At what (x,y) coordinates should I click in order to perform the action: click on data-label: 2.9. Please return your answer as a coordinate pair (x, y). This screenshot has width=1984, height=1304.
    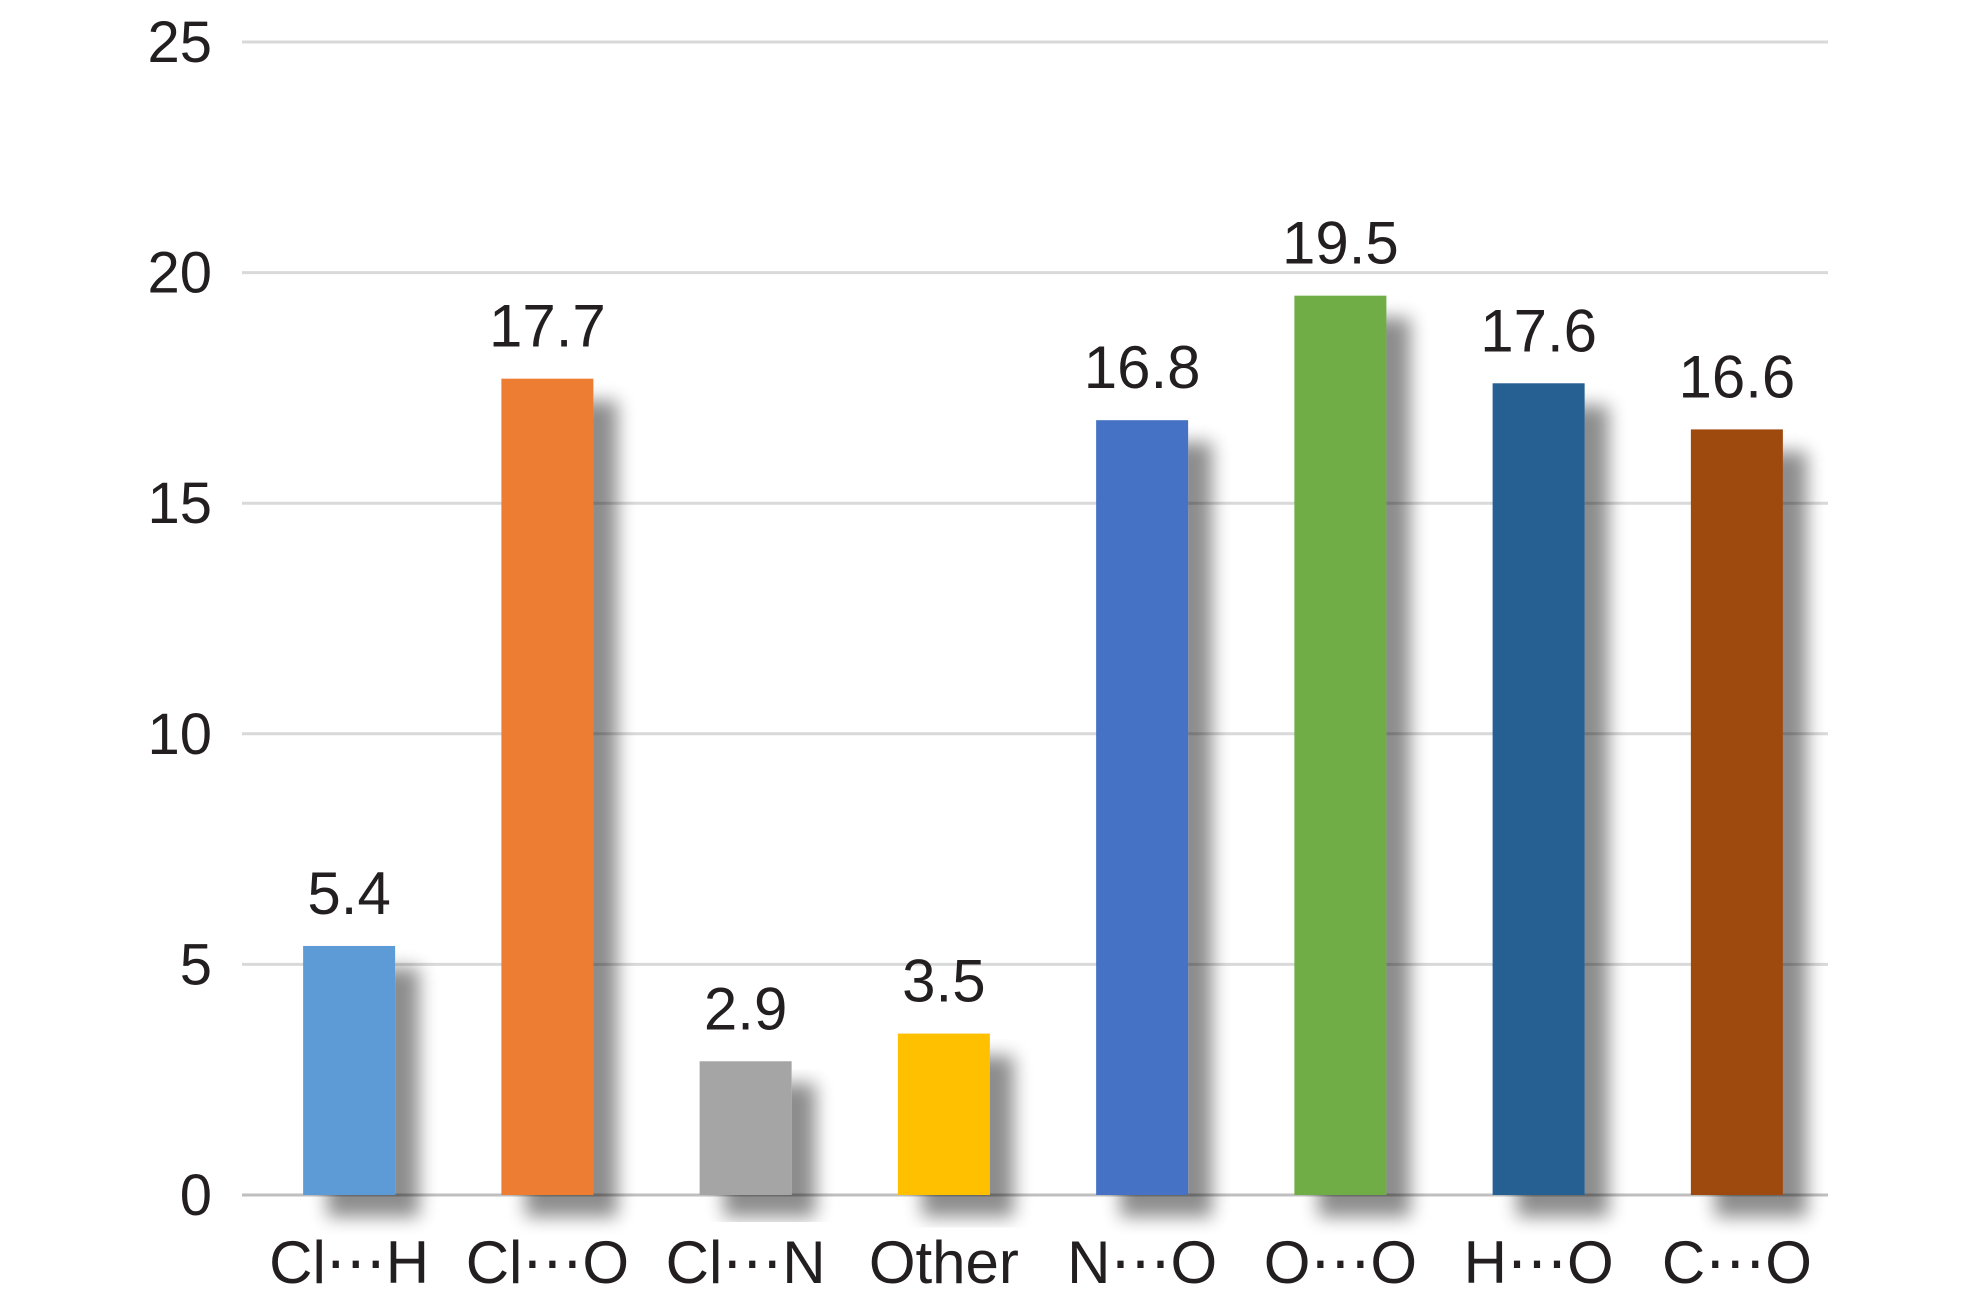
    Looking at the image, I should click on (745, 1008).